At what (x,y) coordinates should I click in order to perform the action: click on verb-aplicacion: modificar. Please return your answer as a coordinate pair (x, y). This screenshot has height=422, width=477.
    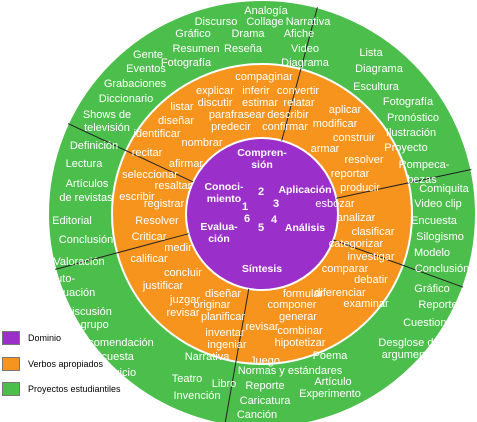
    Looking at the image, I should click on (335, 124).